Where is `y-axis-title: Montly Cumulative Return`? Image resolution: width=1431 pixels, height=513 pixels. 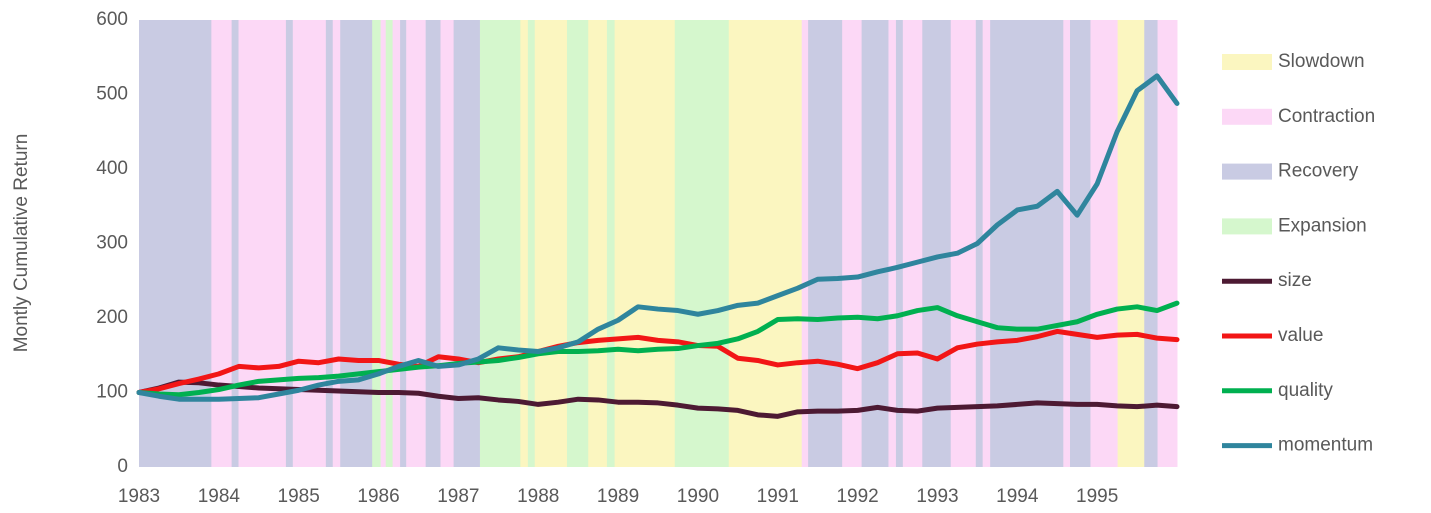
y-axis-title: Montly Cumulative Return is located at coordinates (21, 243).